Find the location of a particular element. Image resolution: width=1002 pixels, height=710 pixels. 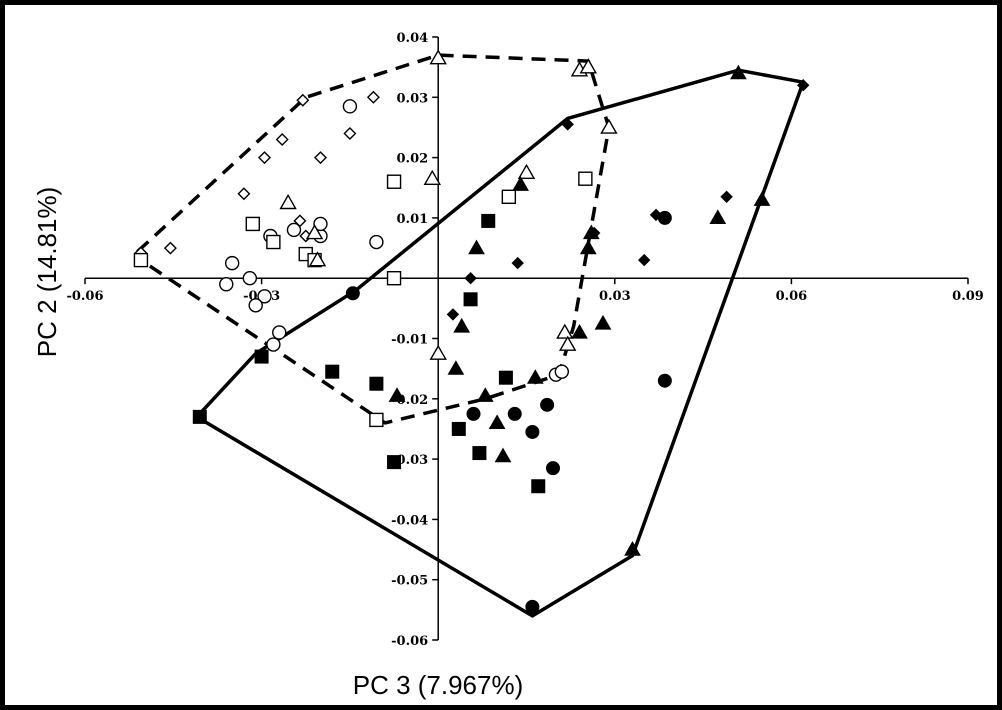

y-tick-label: 0.01 is located at coordinates (413, 219).